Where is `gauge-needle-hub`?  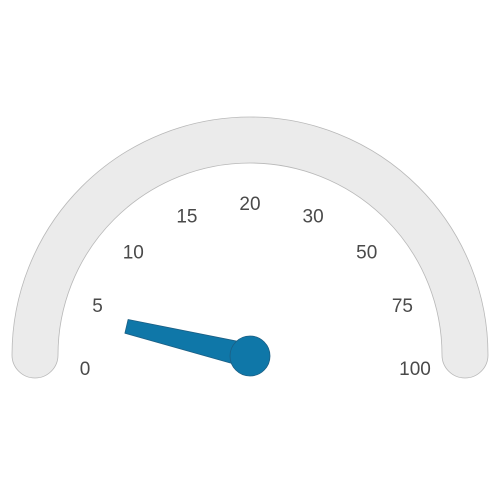
gauge-needle-hub is located at coordinates (250, 356).